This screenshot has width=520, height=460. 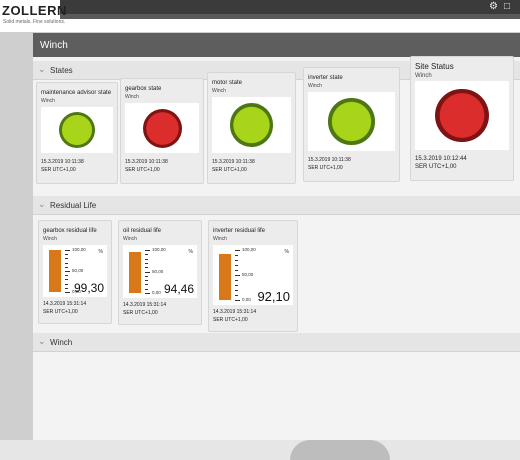 I want to click on logo-tagline: Solid metals. Fine solutions., so click(x=34, y=22).